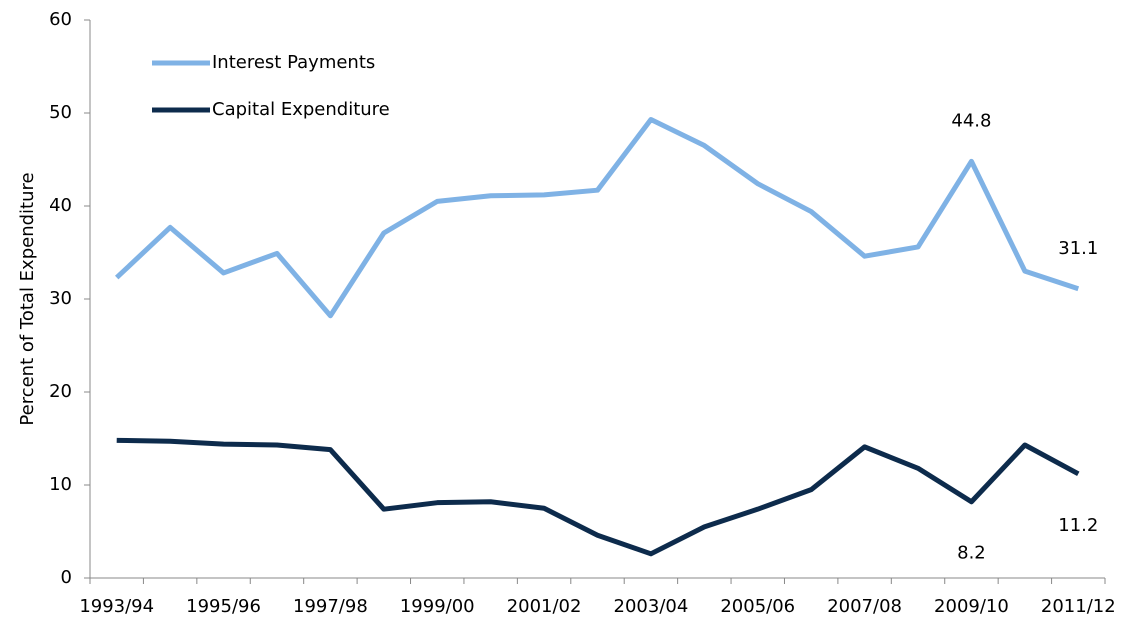 The height and width of the screenshot is (617, 1128). What do you see at coordinates (60, 205) in the screenshot?
I see `y-tick-label: 40` at bounding box center [60, 205].